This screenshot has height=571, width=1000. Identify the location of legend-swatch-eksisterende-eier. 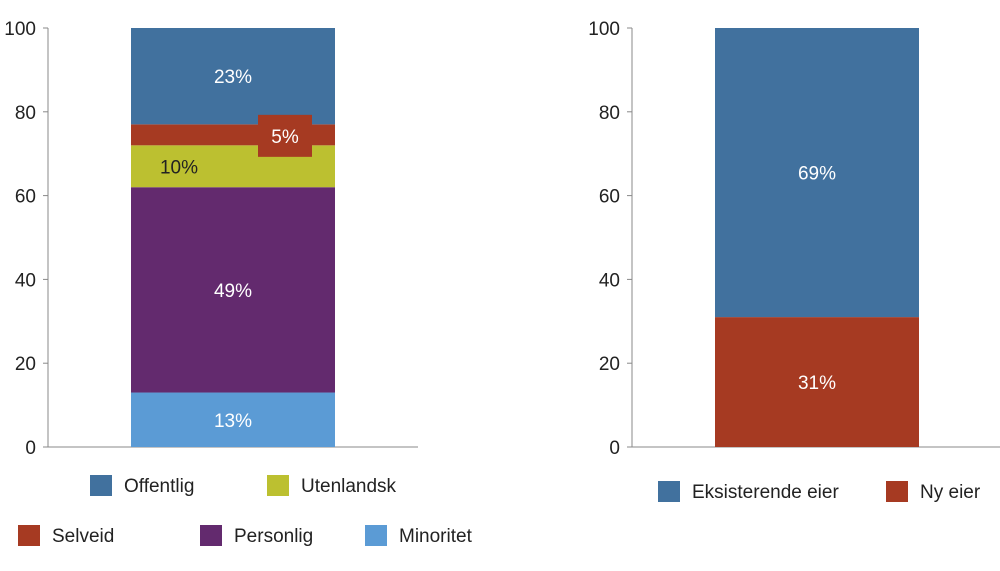
(669, 491).